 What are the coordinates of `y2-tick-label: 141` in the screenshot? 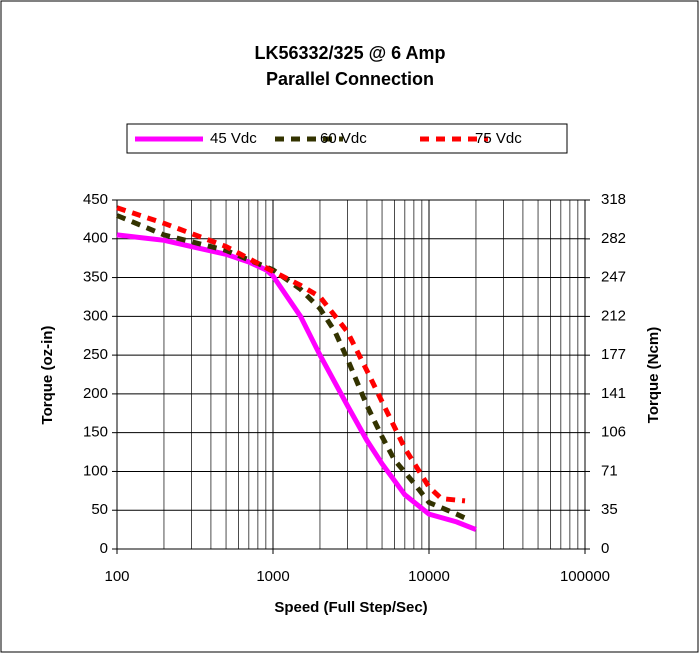 It's located at (613, 393).